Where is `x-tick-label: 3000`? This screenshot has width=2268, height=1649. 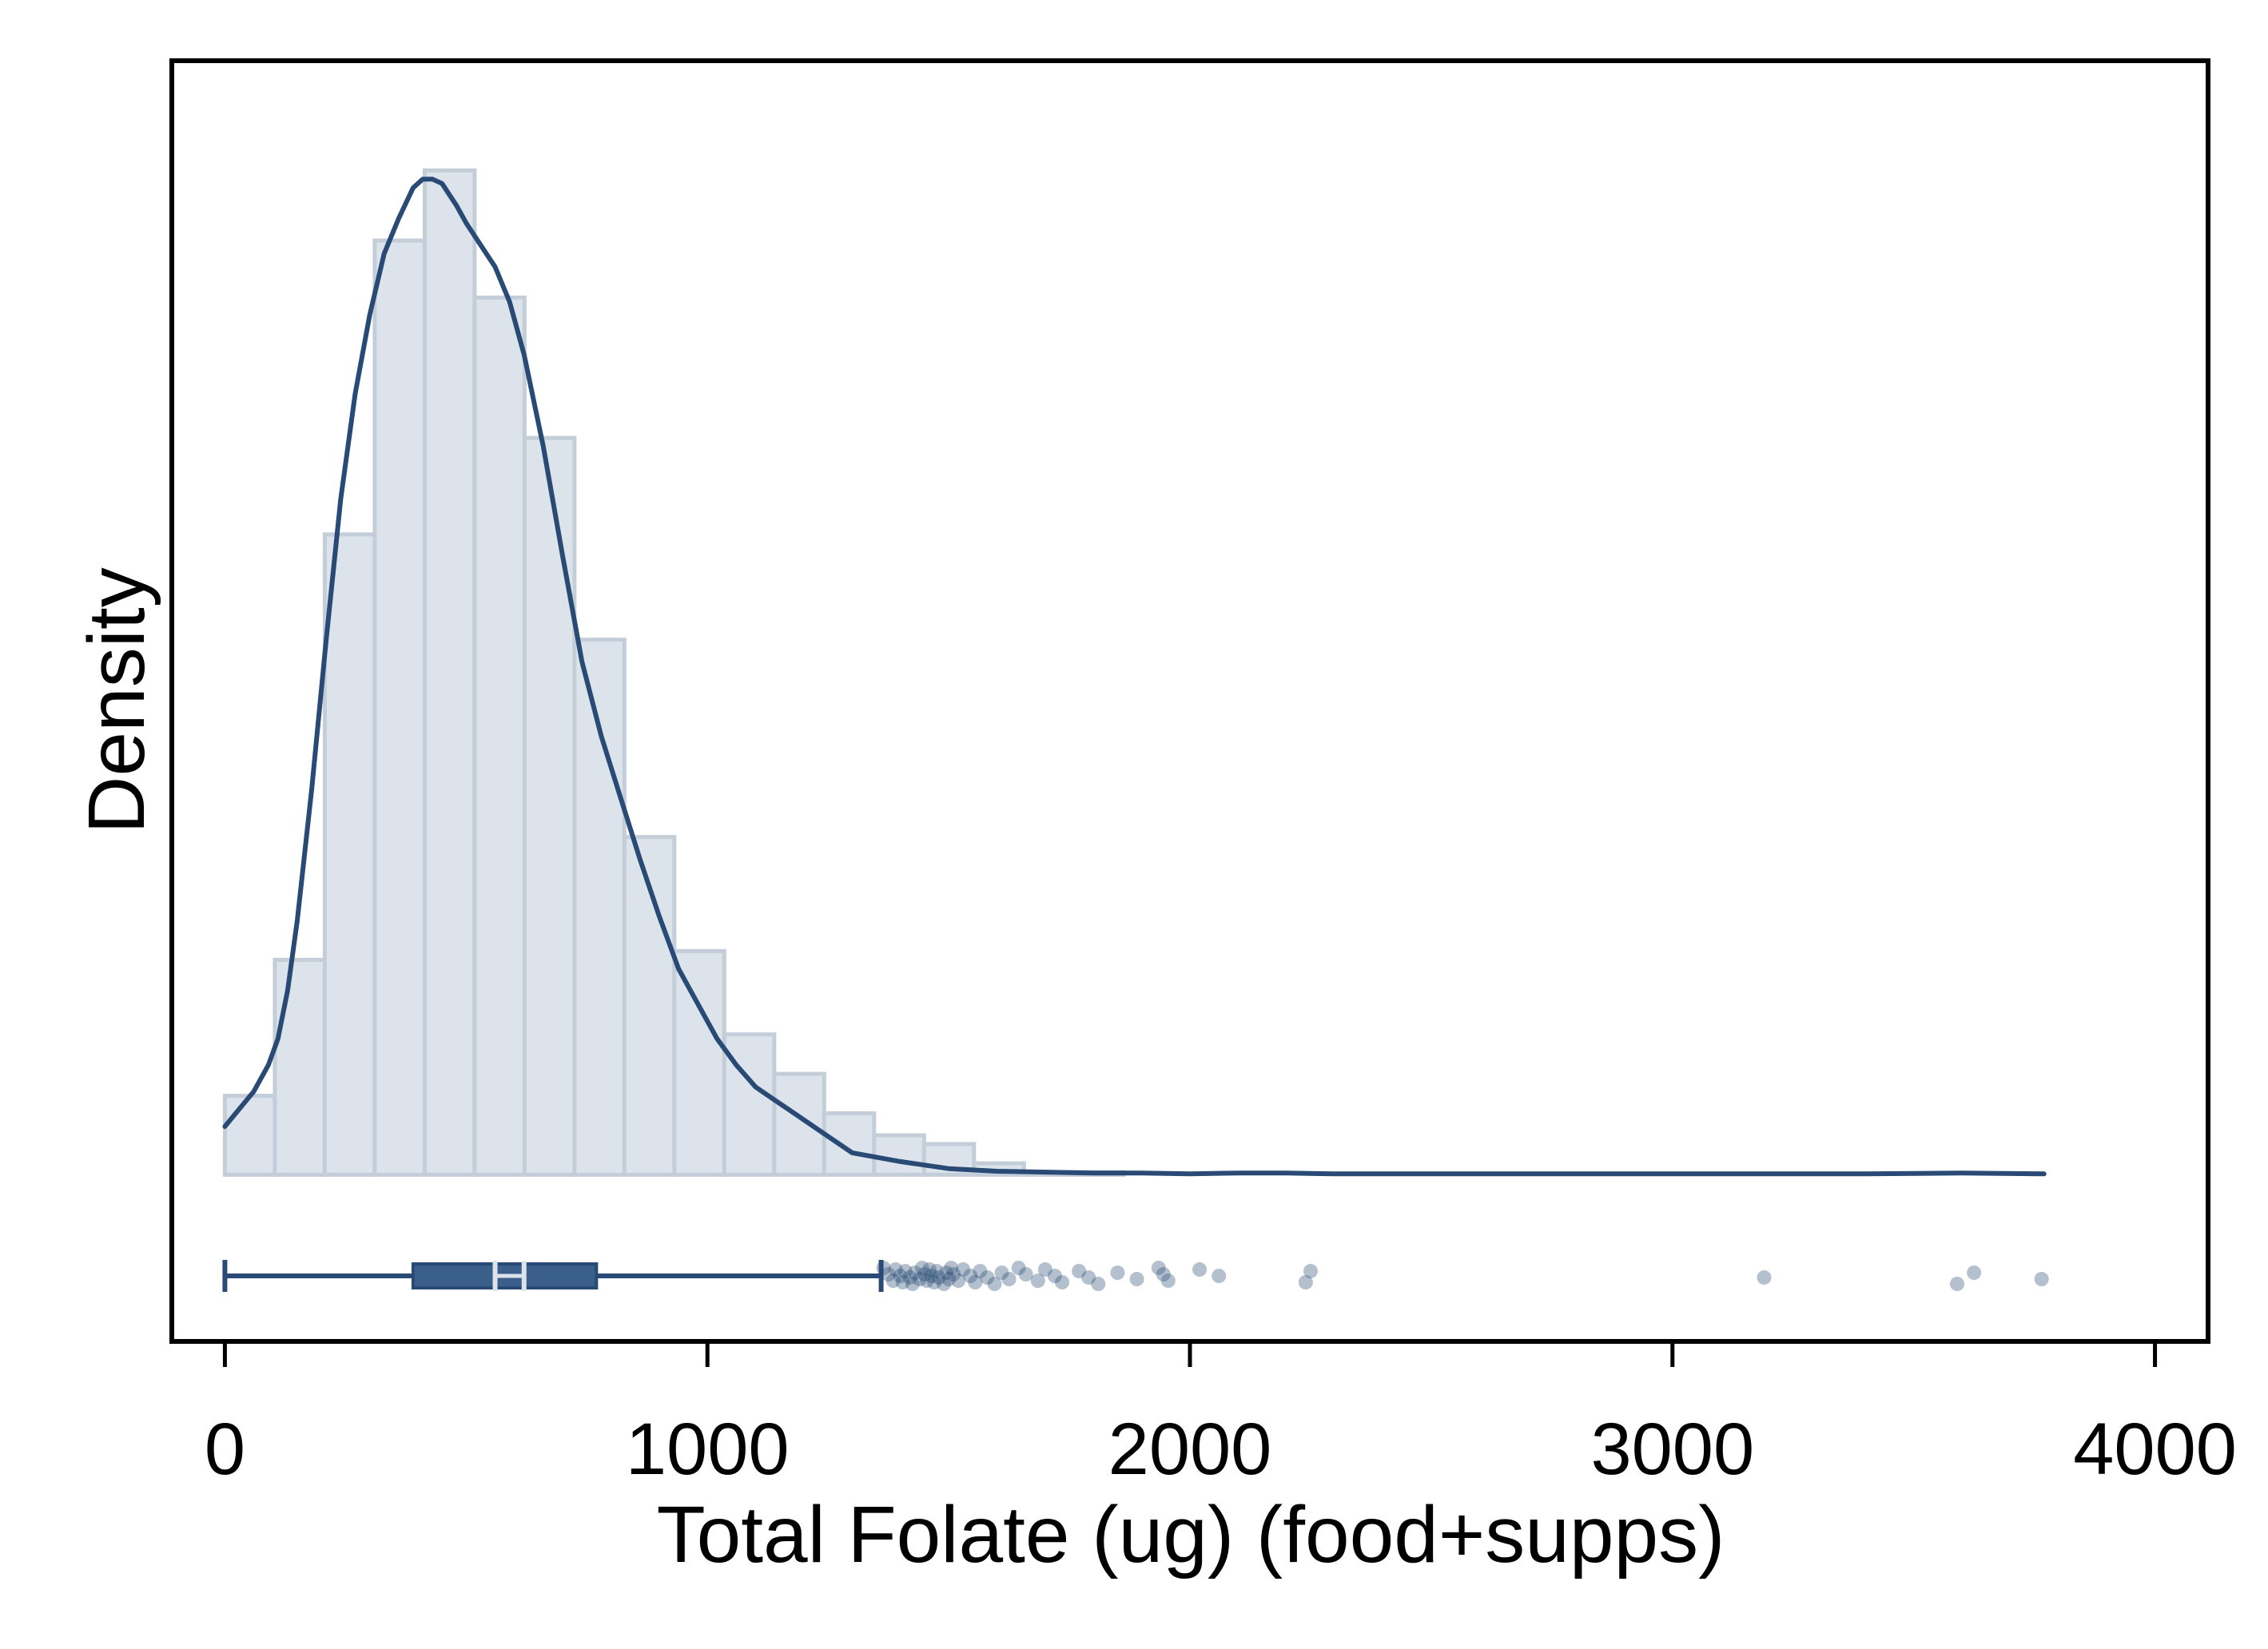
x-tick-label: 3000 is located at coordinates (1672, 1449).